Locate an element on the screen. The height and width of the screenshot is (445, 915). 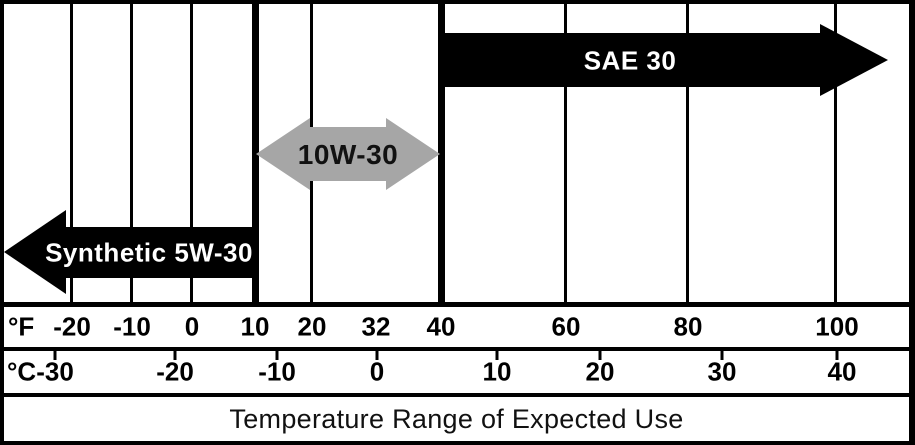
c-tickmark-minus10 is located at coordinates (277, 355).